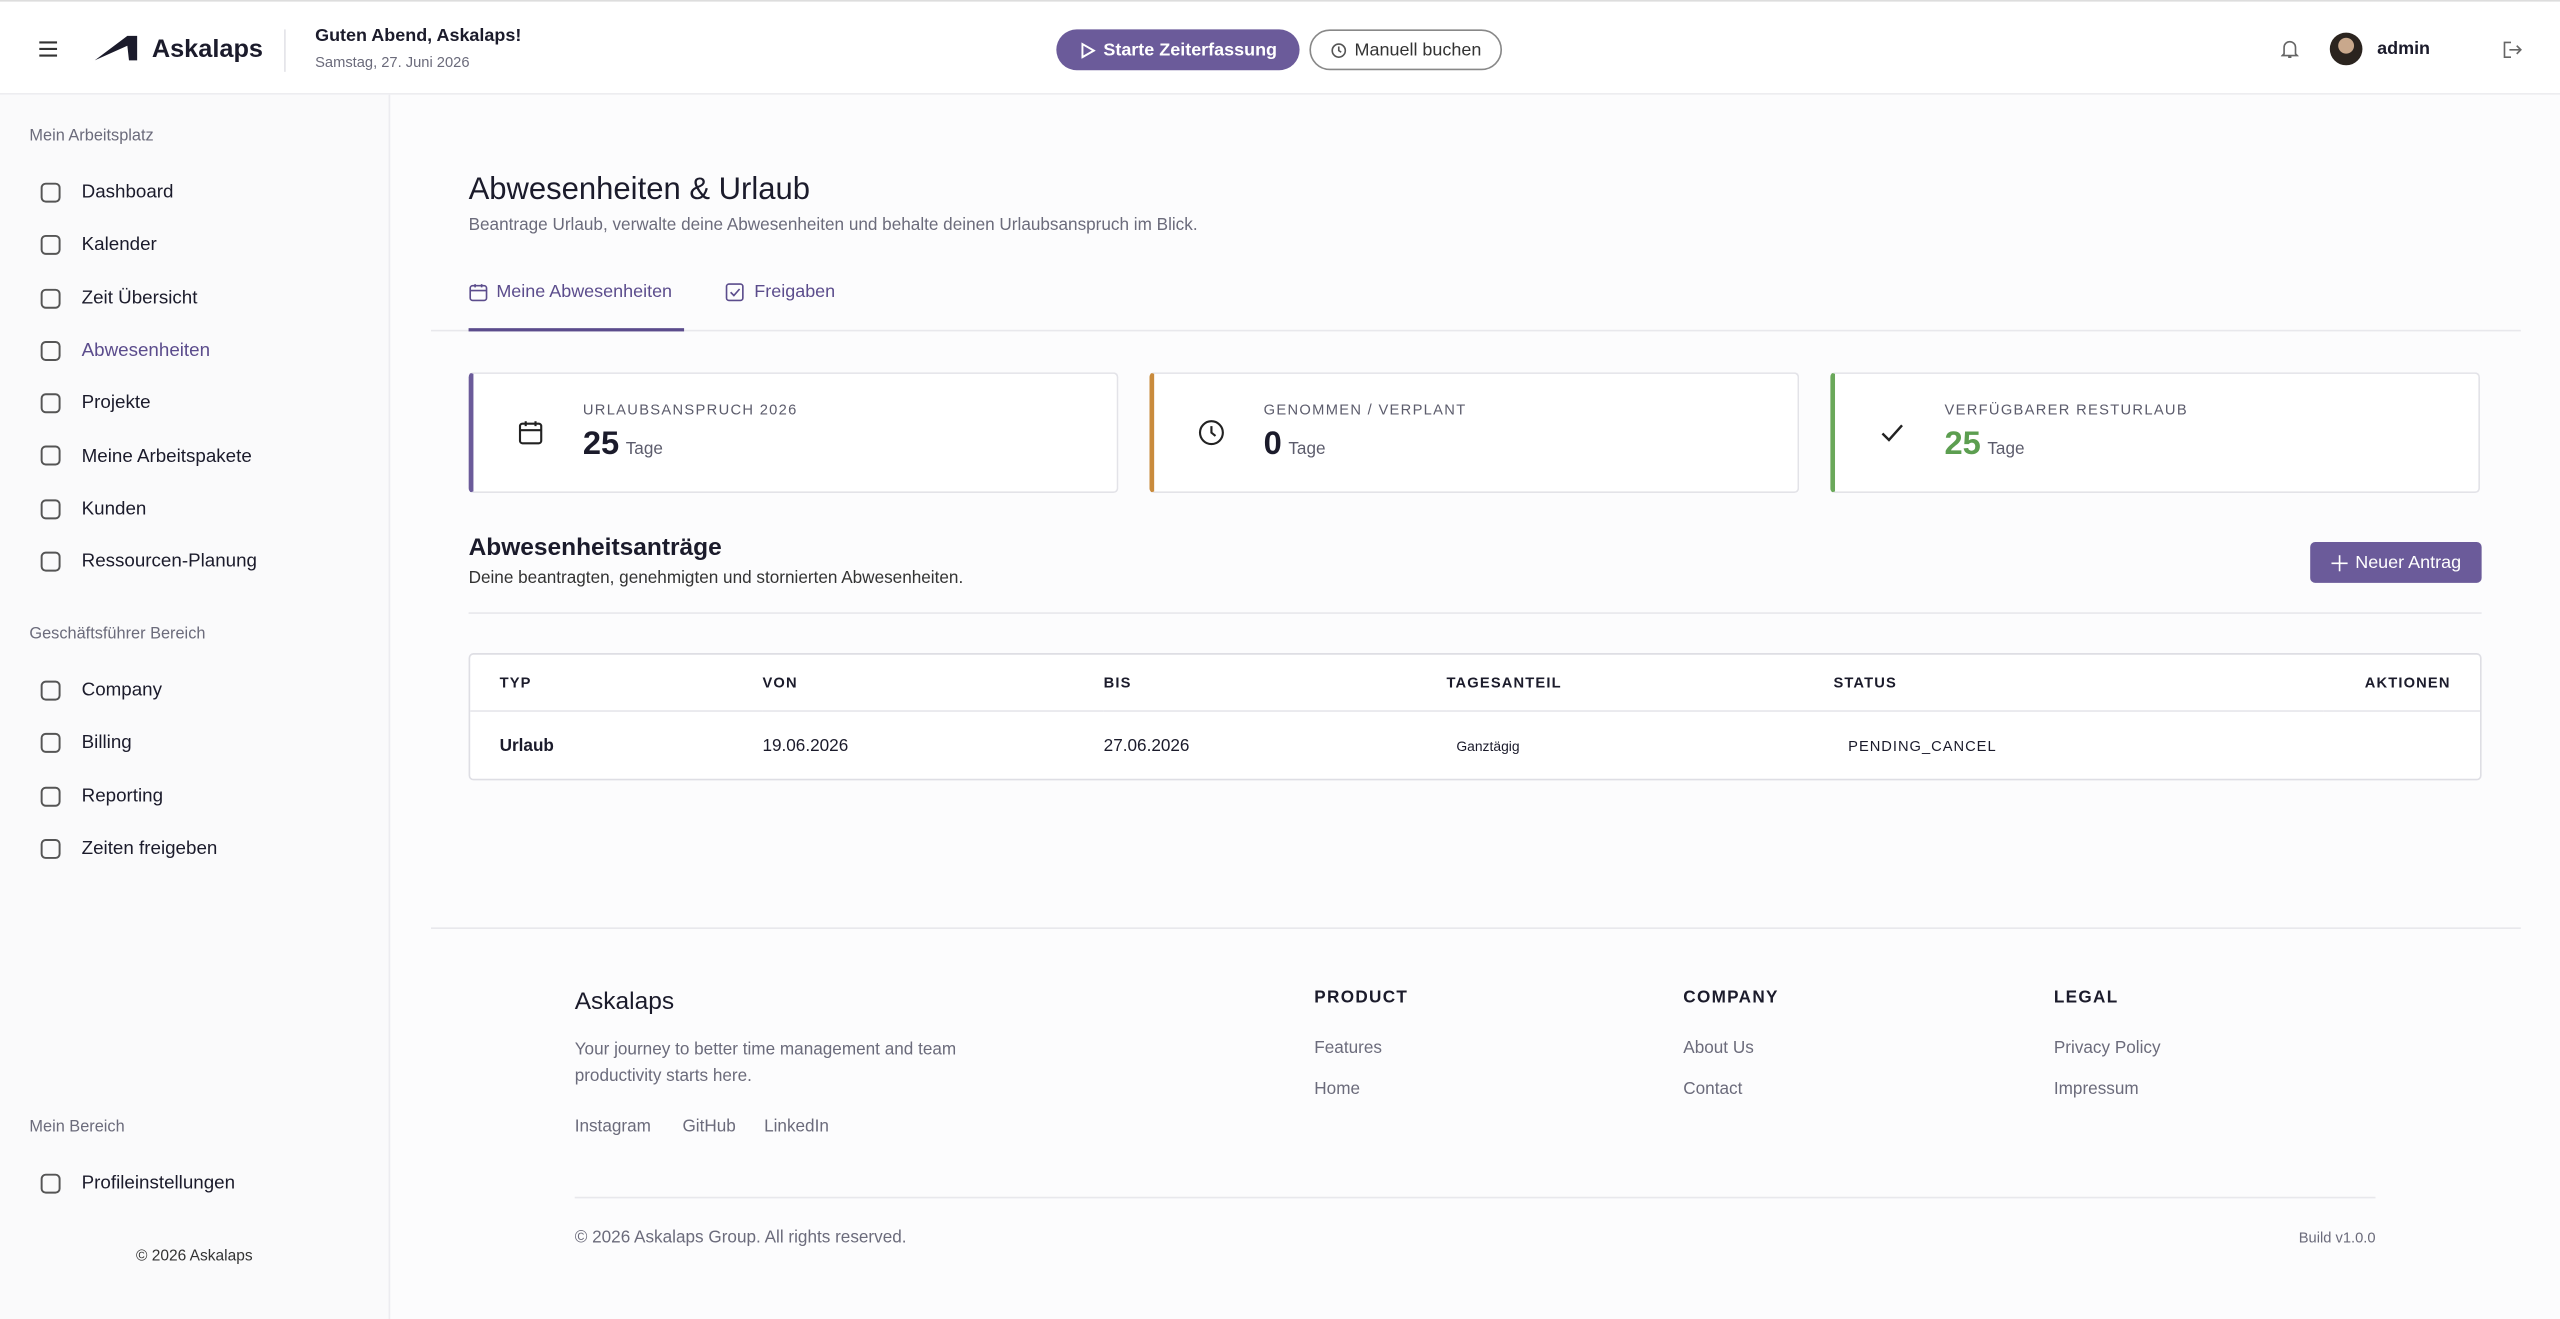  Describe the element at coordinates (121, 691) in the screenshot. I see `nav-label: Company` at that location.